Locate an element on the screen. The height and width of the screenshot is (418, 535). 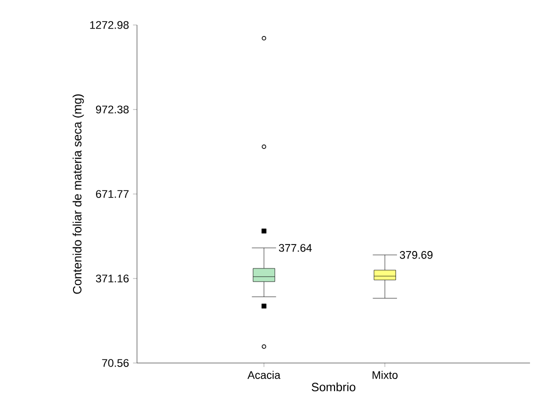
x-axis-title: Sombrio is located at coordinates (334, 387).